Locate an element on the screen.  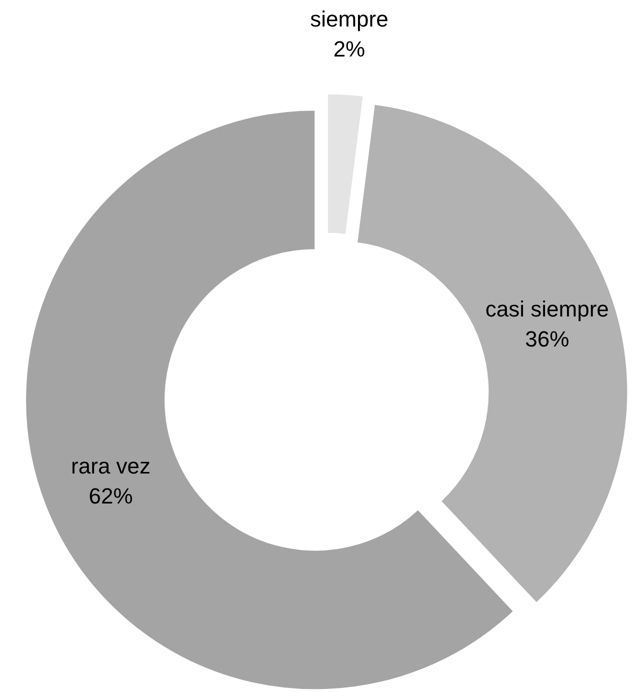
slice-label: siempre is located at coordinates (349, 19).